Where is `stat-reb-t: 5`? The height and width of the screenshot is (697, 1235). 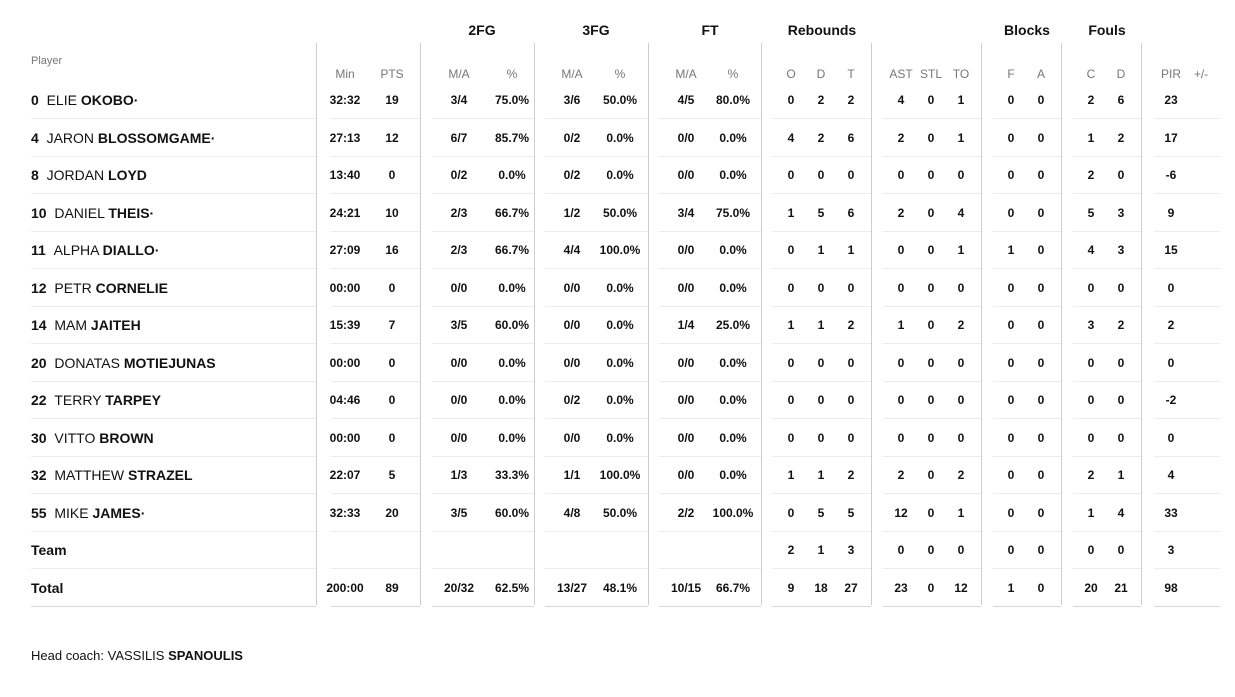
stat-reb-t: 5 is located at coordinates (851, 512).